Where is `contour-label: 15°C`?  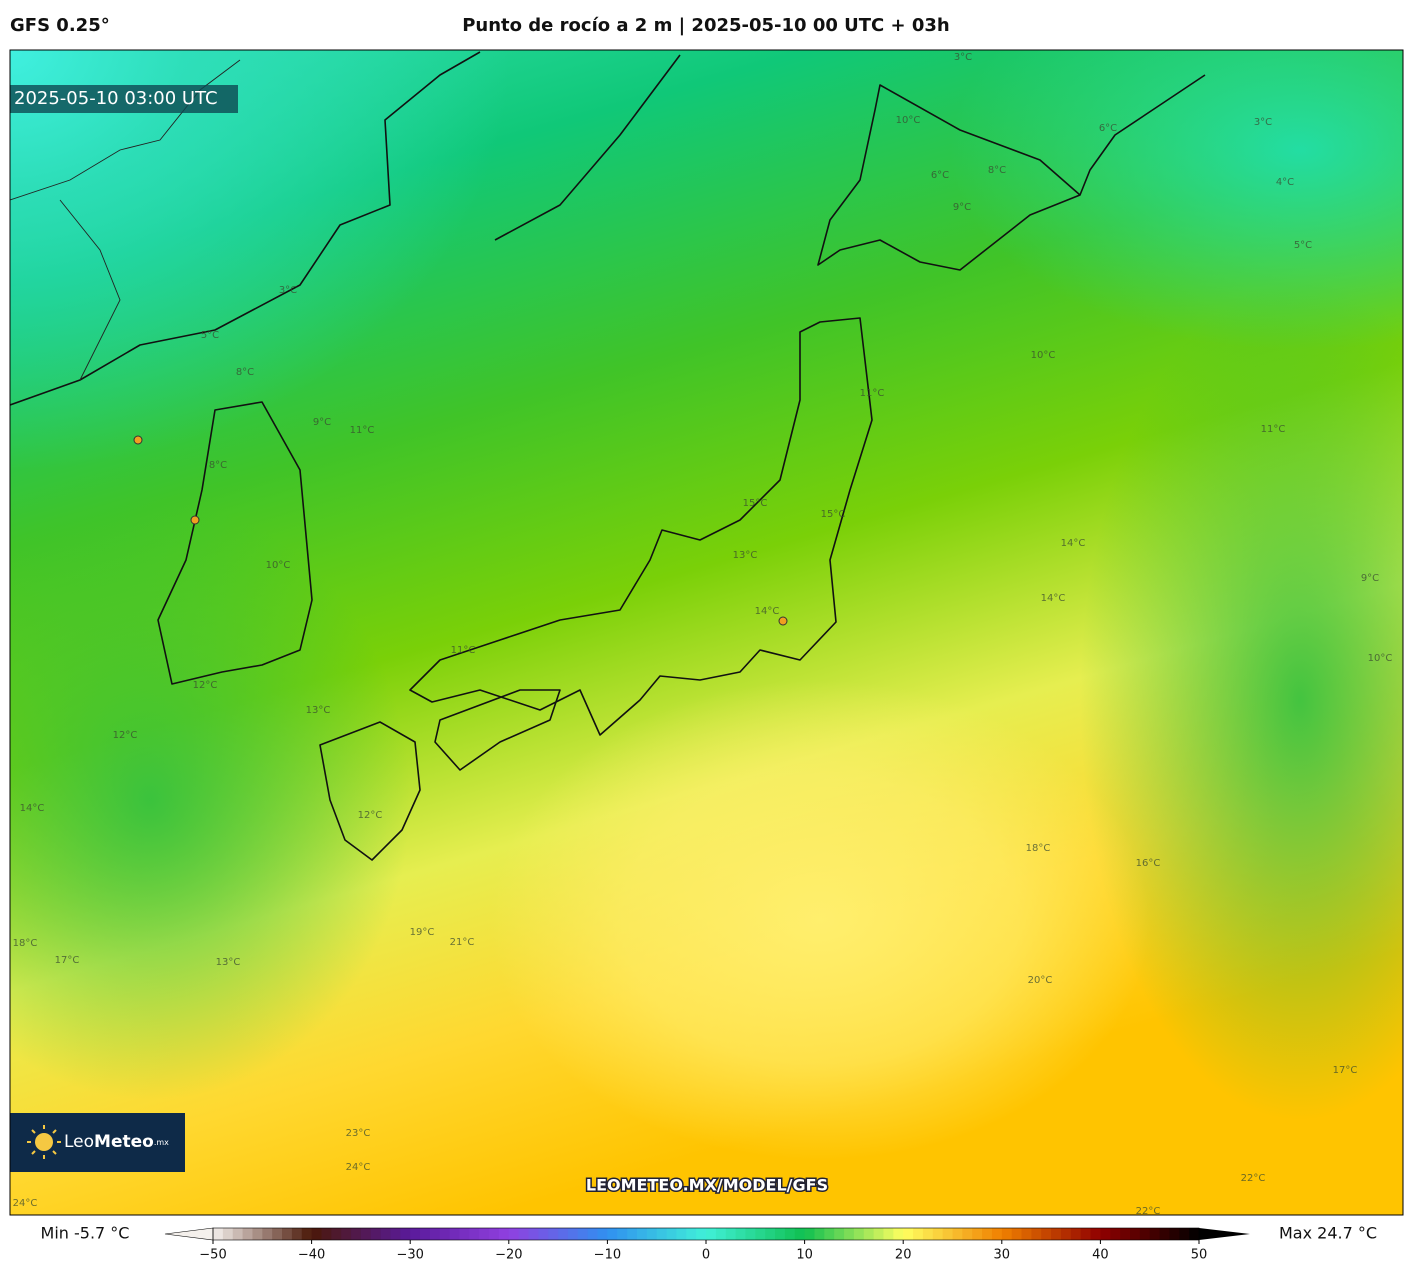 contour-label: 15°C is located at coordinates (833, 514).